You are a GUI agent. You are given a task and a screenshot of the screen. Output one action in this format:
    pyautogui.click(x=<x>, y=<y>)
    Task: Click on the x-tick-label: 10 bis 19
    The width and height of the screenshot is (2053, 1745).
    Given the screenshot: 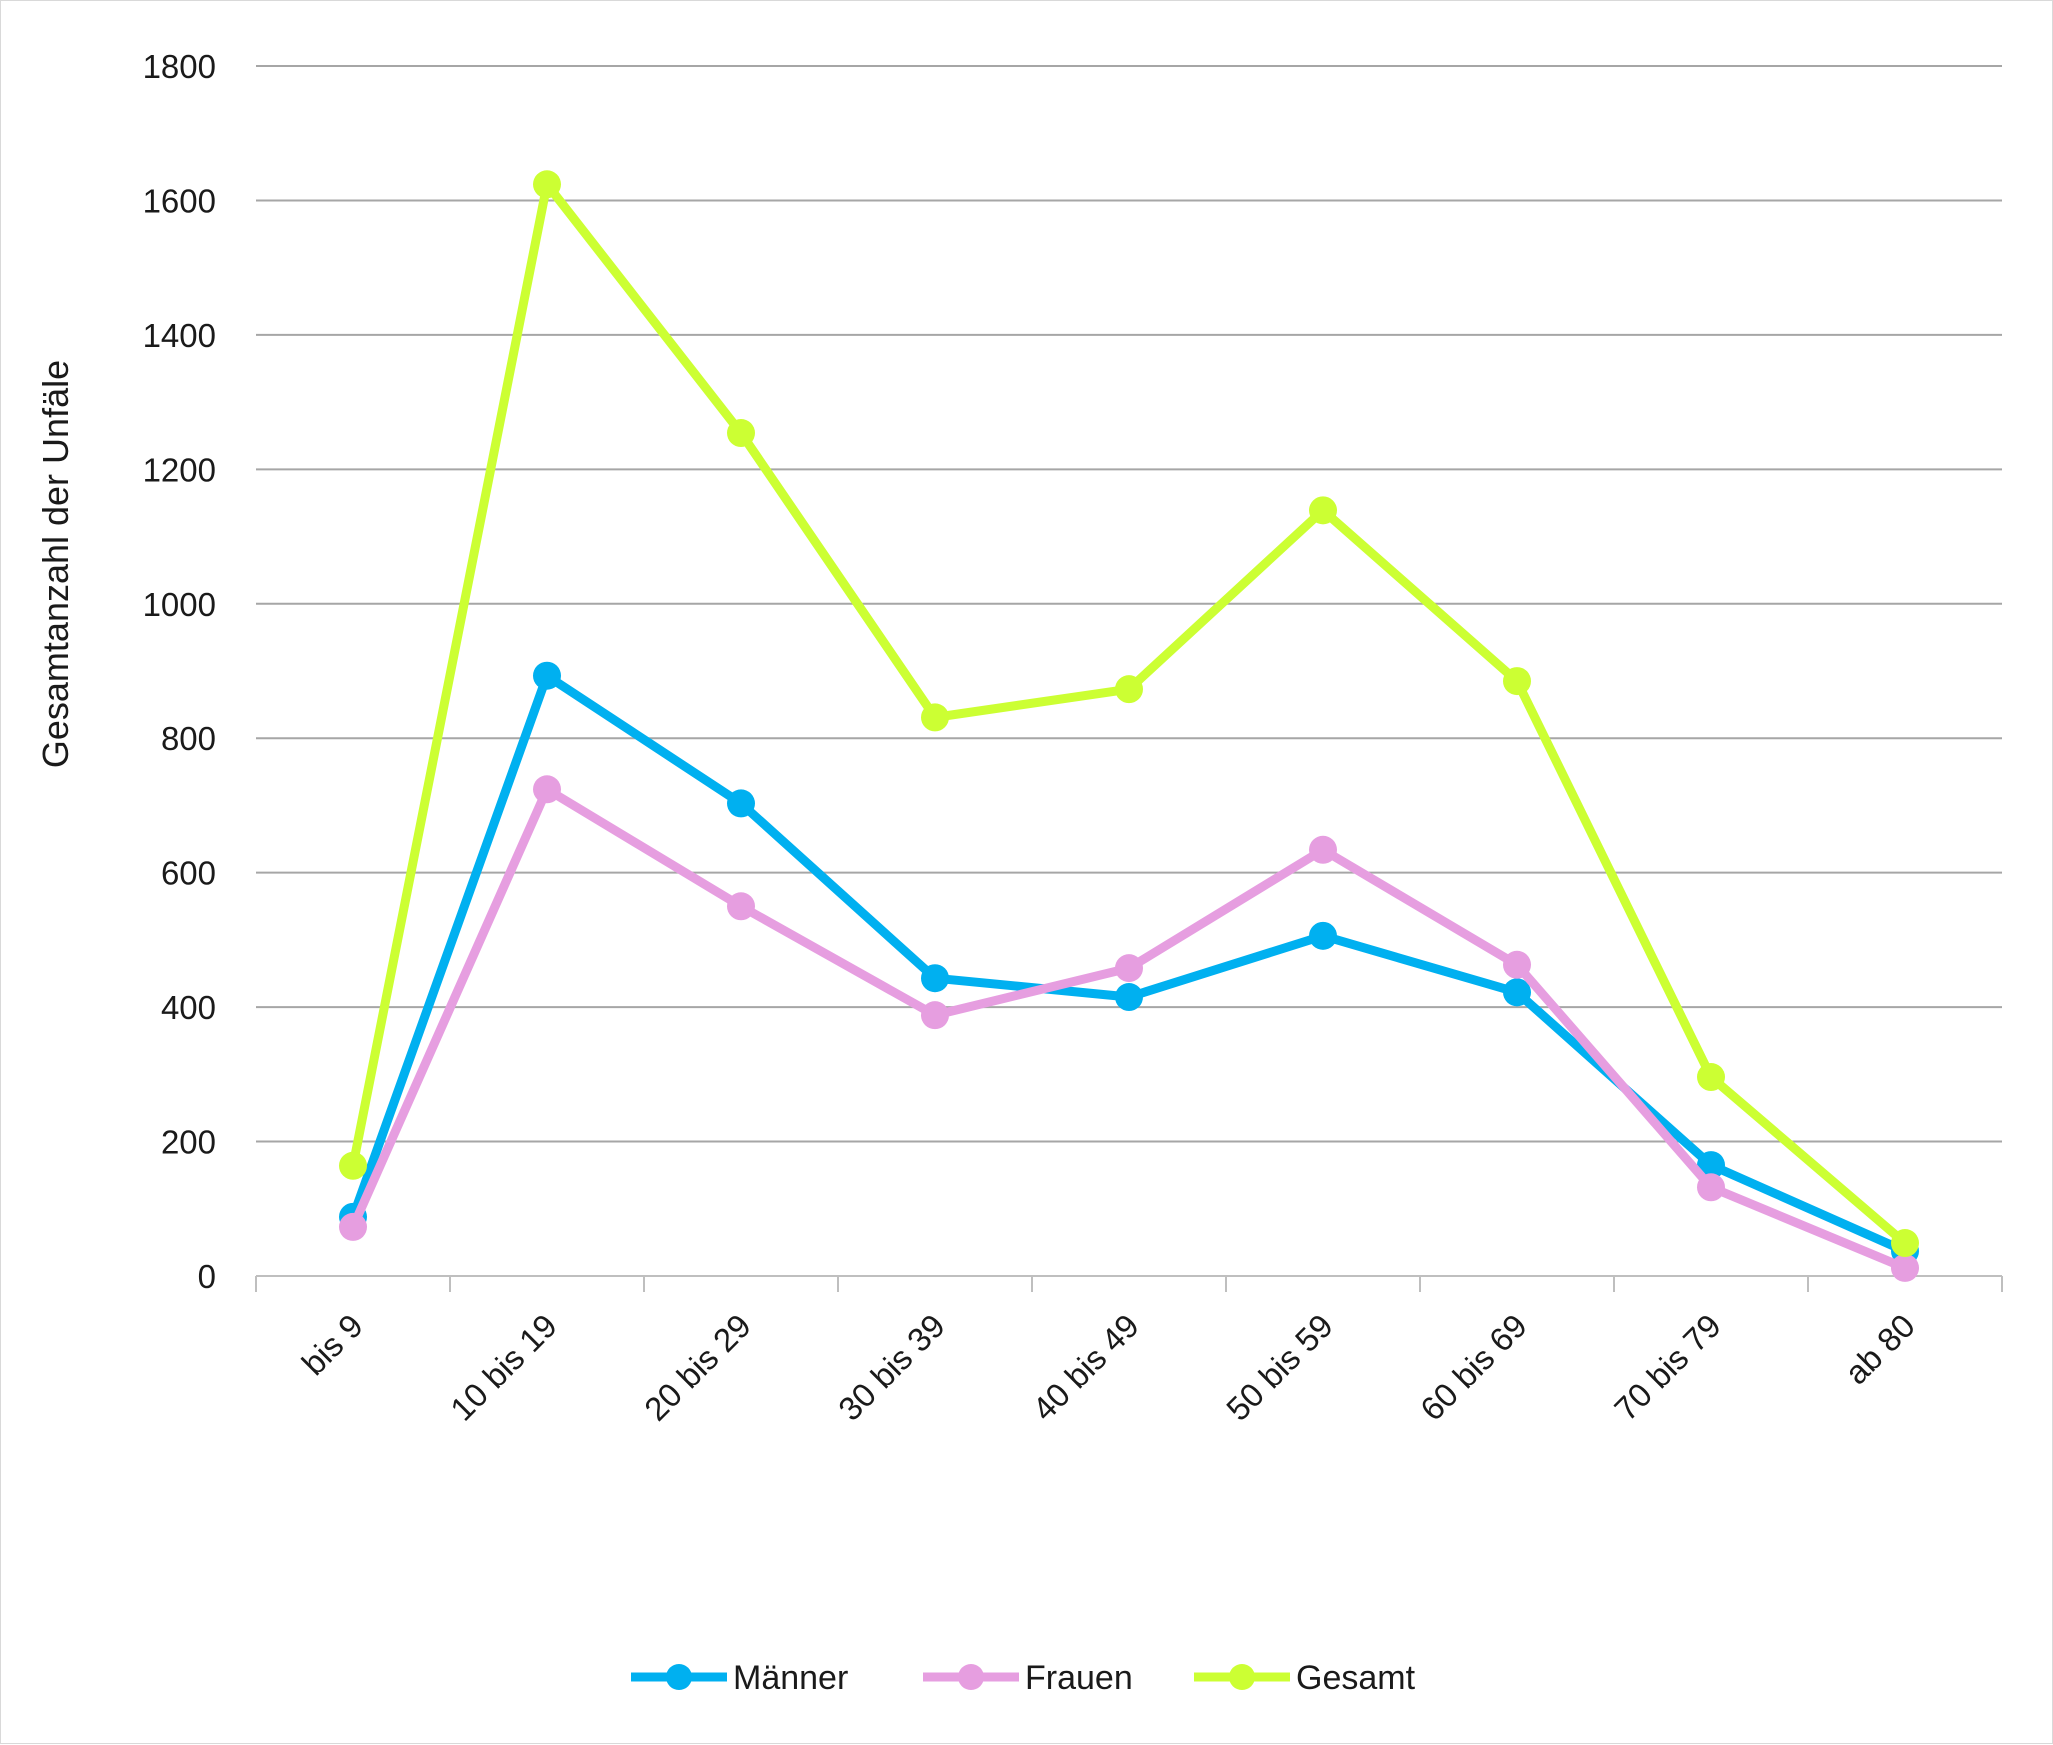 What is the action you would take?
    pyautogui.click(x=503, y=1367)
    